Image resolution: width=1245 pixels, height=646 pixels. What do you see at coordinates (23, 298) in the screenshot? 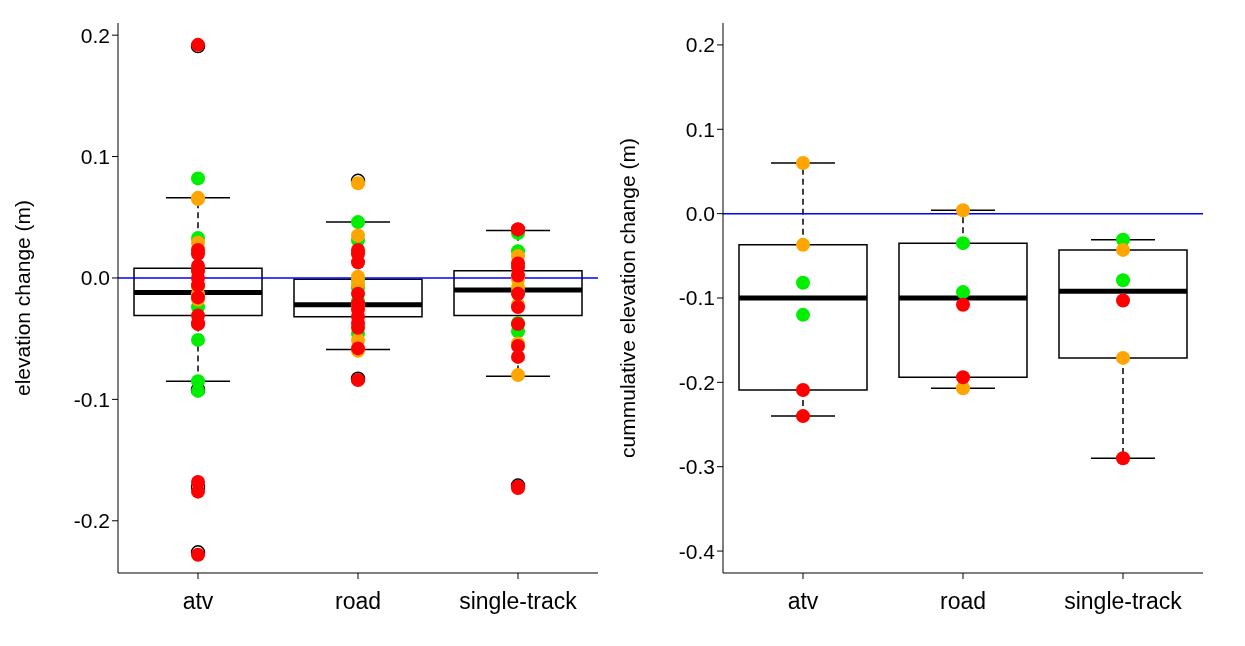
I see `y-axis-title: elevation change (m)` at bounding box center [23, 298].